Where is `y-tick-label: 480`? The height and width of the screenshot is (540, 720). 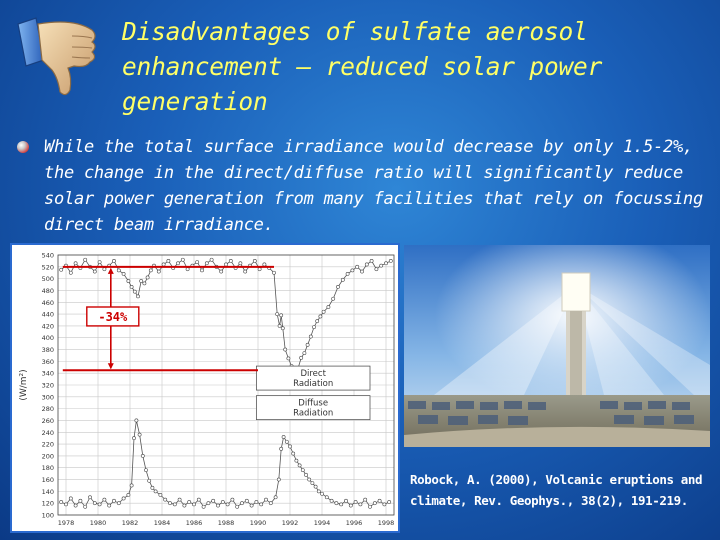
y-tick-label: 480 is located at coordinates (48, 291).